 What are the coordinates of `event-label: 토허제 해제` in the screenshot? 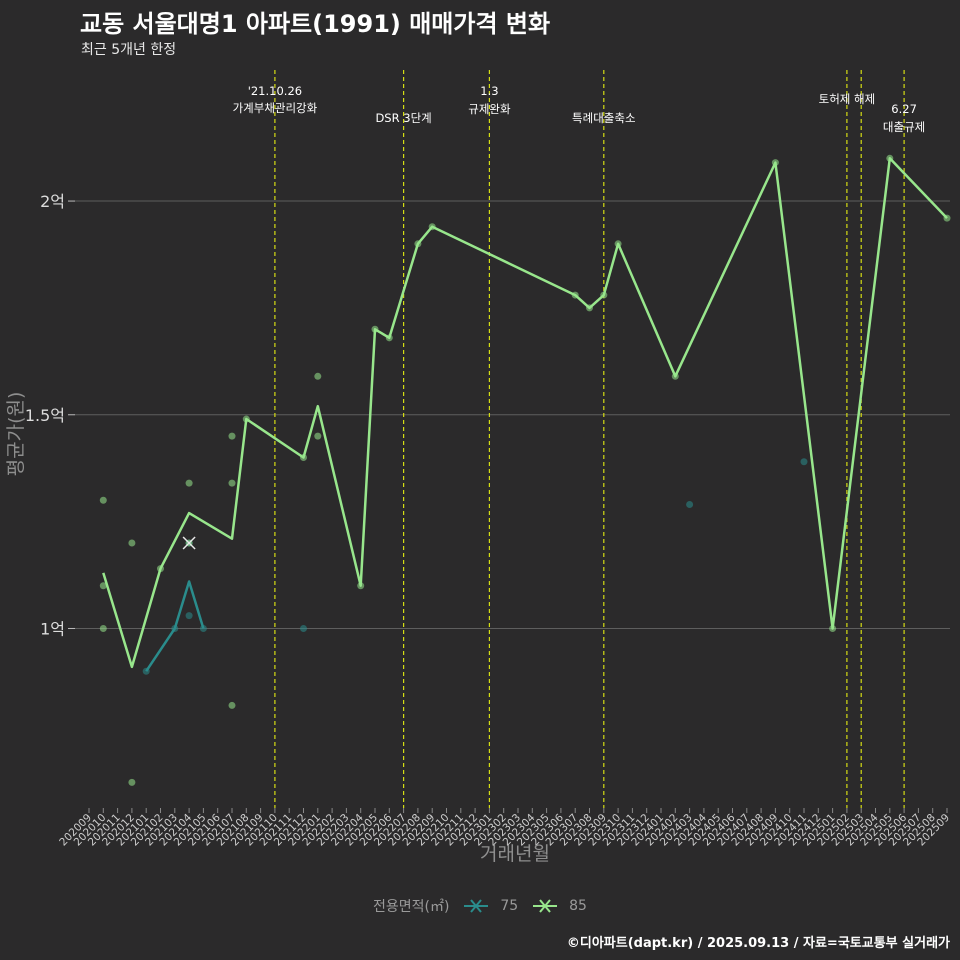 It's located at (847, 99).